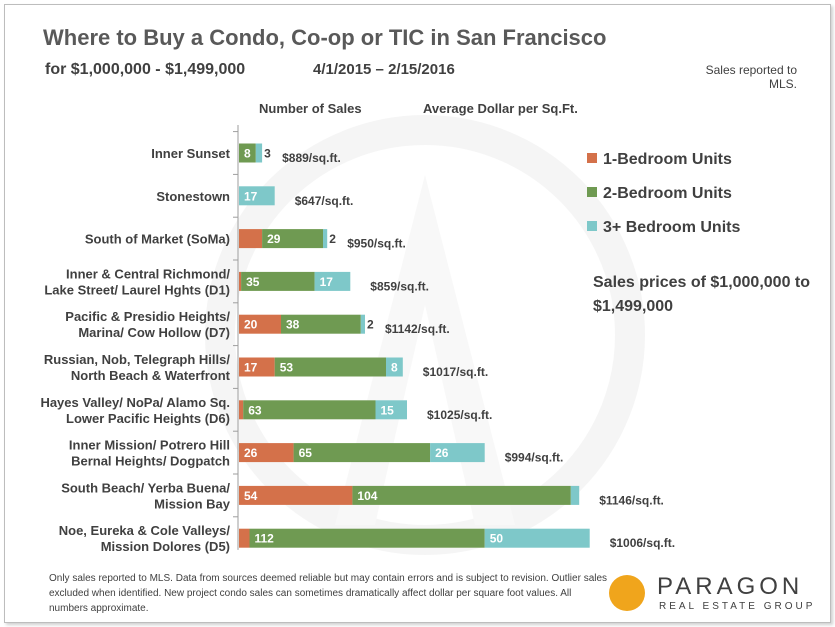 The height and width of the screenshot is (627, 835). Describe the element at coordinates (631, 500) in the screenshot. I see `price-per-sqft-label: $1146/sq.ft.` at that location.